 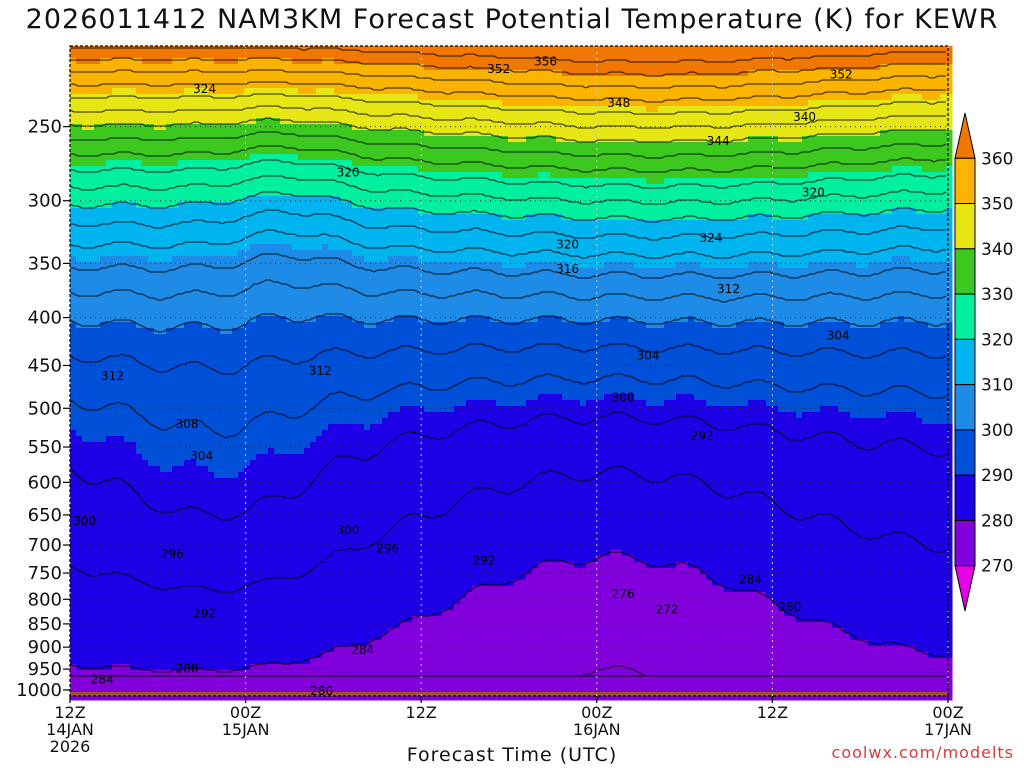 I want to click on ground-strip, so click(x=509, y=693).